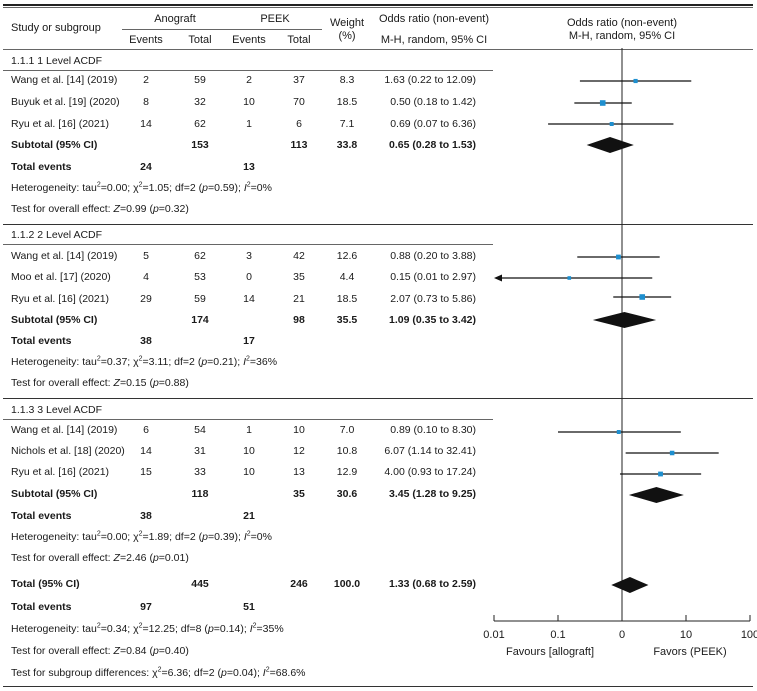  I want to click on header-or: Odds ratio (non-event), so click(434, 19).